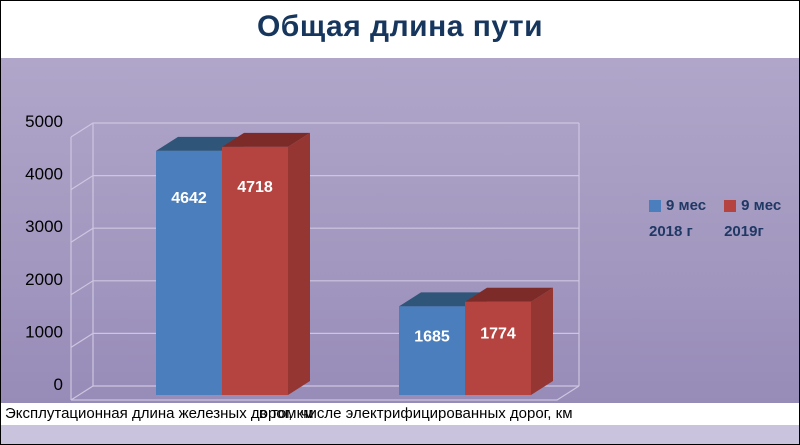 This screenshot has width=800, height=445. I want to click on y-axis-label: 4000, so click(44, 174).